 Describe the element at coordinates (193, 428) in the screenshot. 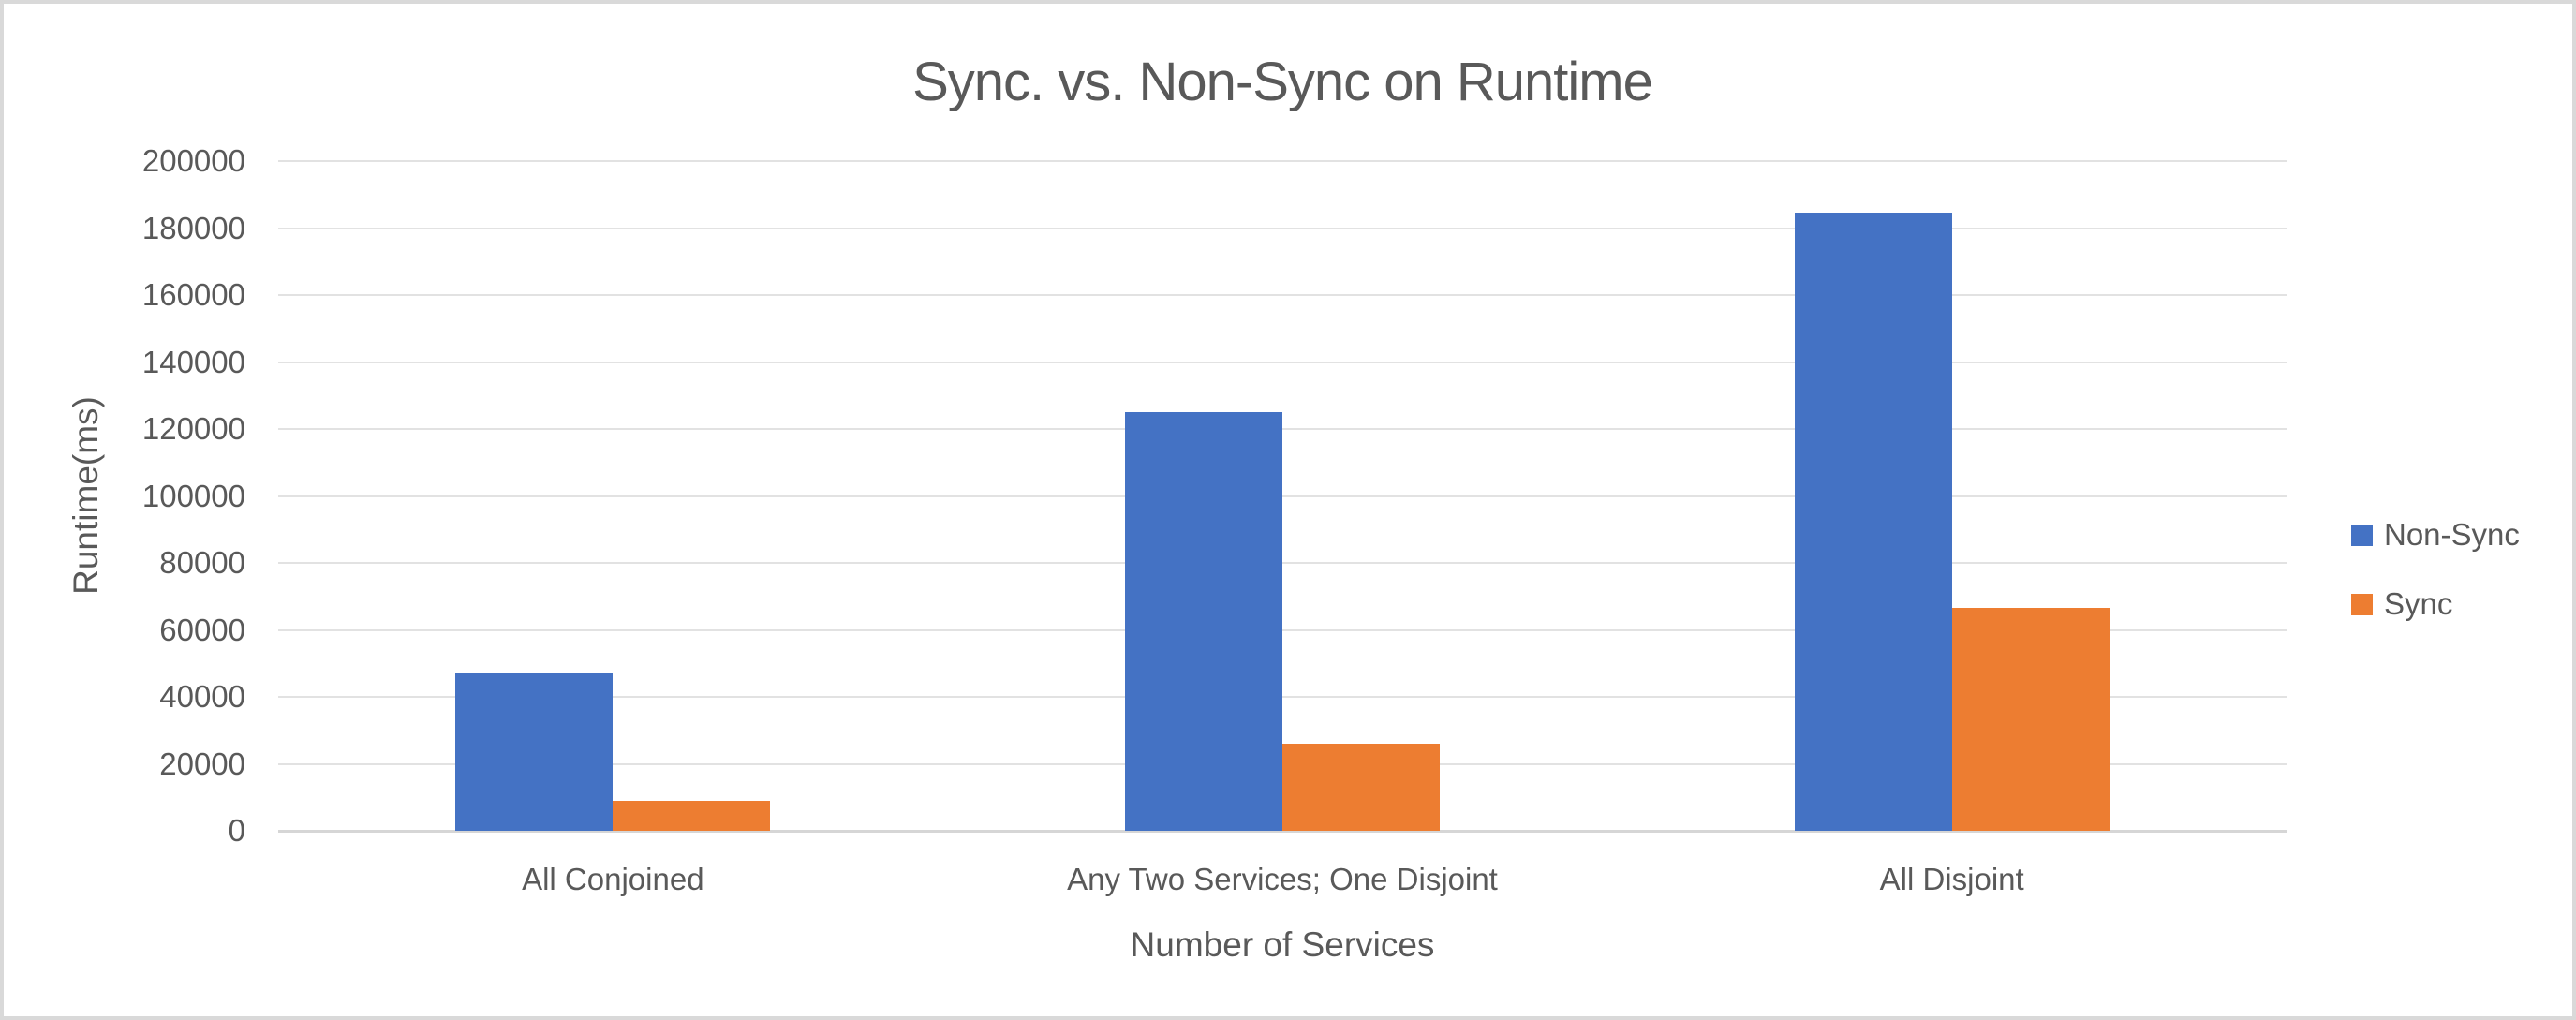

I see `y-tick-label: 120000` at that location.